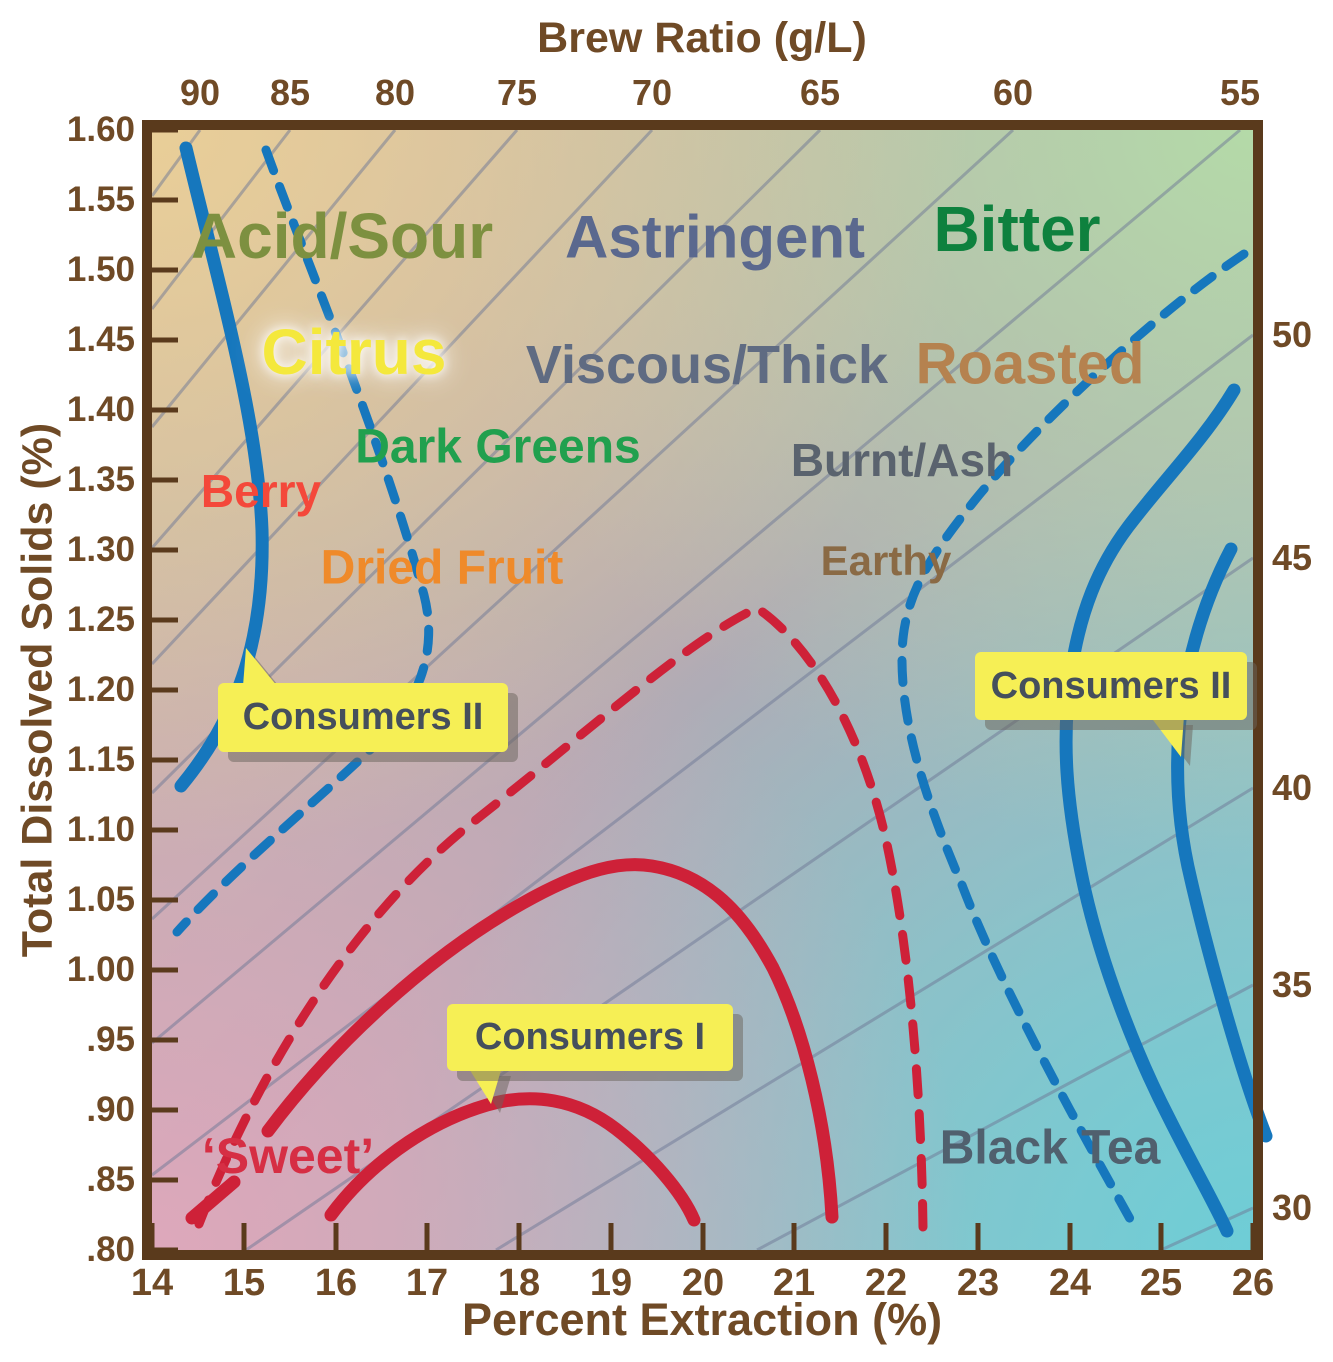 Image resolution: width=1333 pixels, height=1362 pixels. What do you see at coordinates (1292, 984) in the screenshot?
I see `right-tick-35: 35` at bounding box center [1292, 984].